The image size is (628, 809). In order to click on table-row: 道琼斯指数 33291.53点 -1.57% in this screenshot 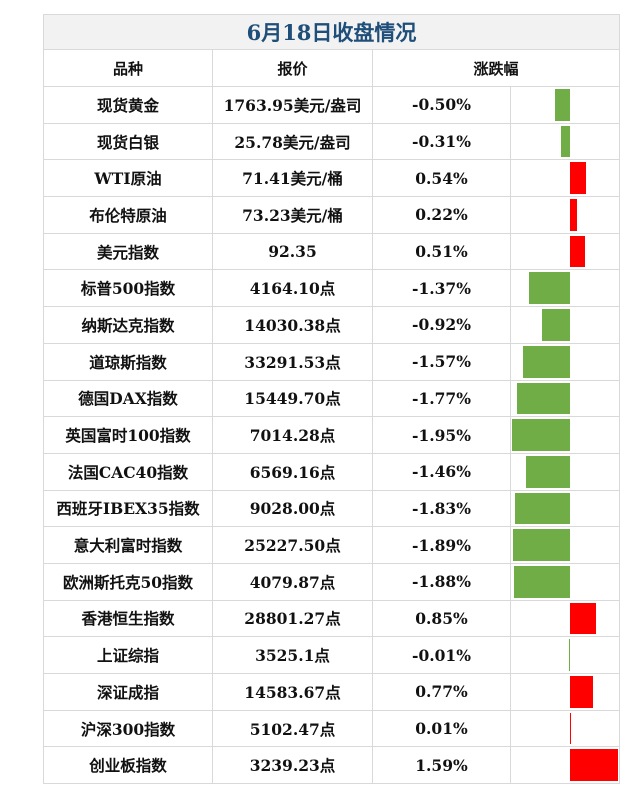, I will do `click(331, 362)`.